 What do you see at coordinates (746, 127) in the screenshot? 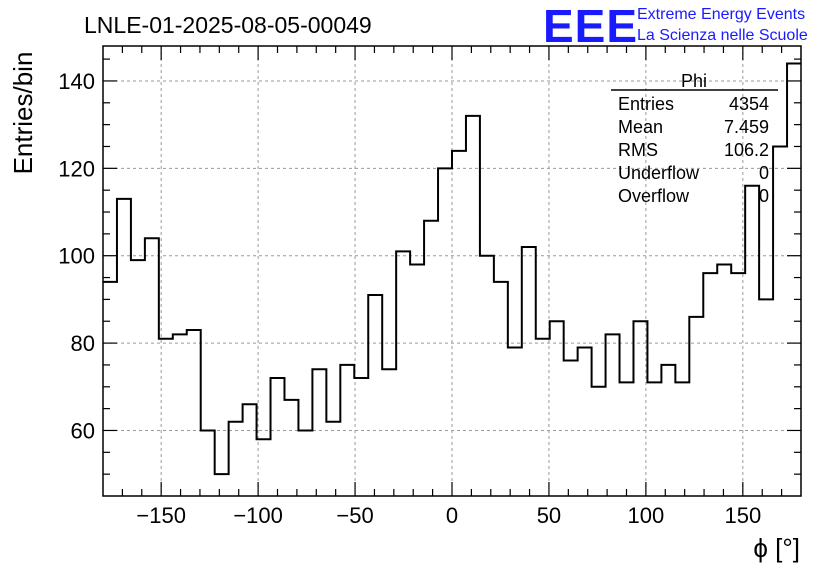
I see `stats-row-value: 7.459` at bounding box center [746, 127].